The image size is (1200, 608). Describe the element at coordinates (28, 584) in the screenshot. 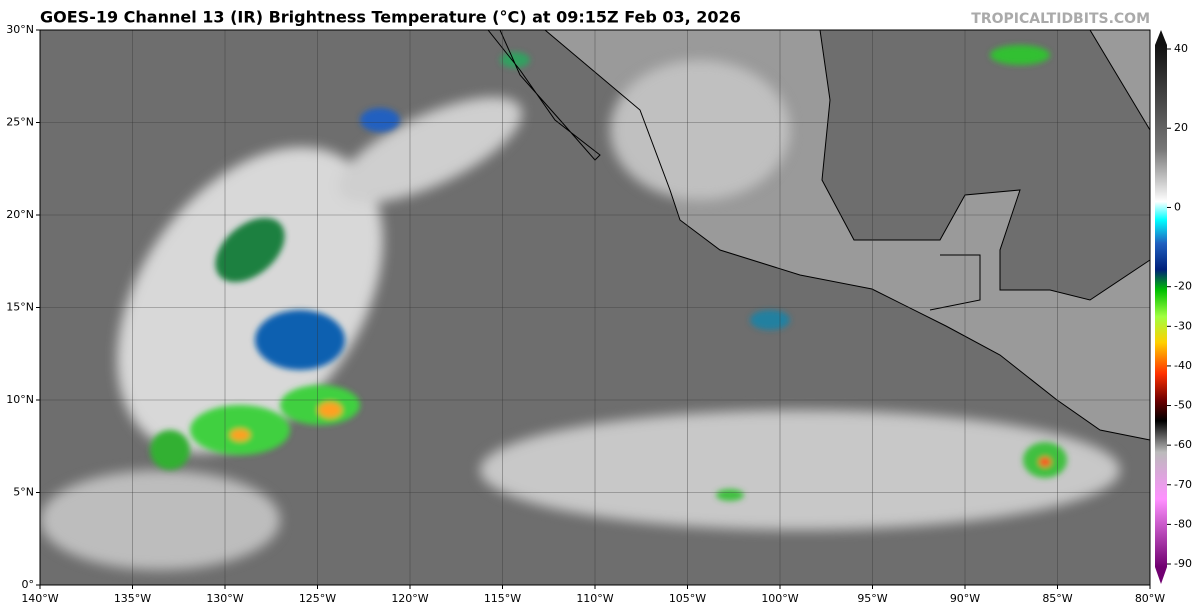

I see `latitude-label: 0°` at that location.